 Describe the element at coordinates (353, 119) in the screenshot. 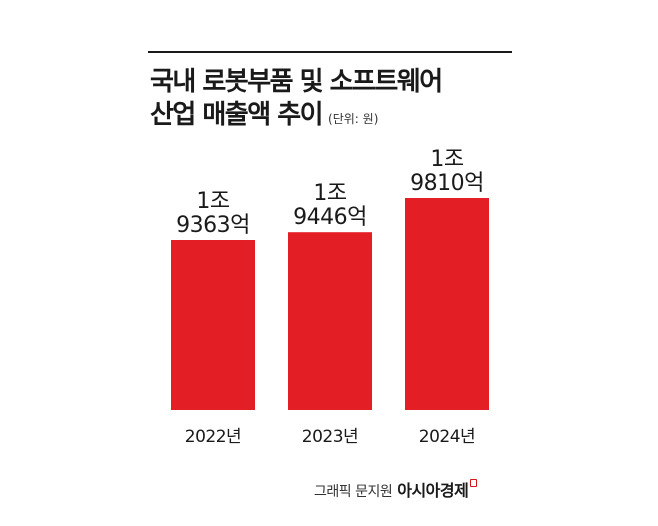

I see `unit-label: (단위: 원)` at that location.